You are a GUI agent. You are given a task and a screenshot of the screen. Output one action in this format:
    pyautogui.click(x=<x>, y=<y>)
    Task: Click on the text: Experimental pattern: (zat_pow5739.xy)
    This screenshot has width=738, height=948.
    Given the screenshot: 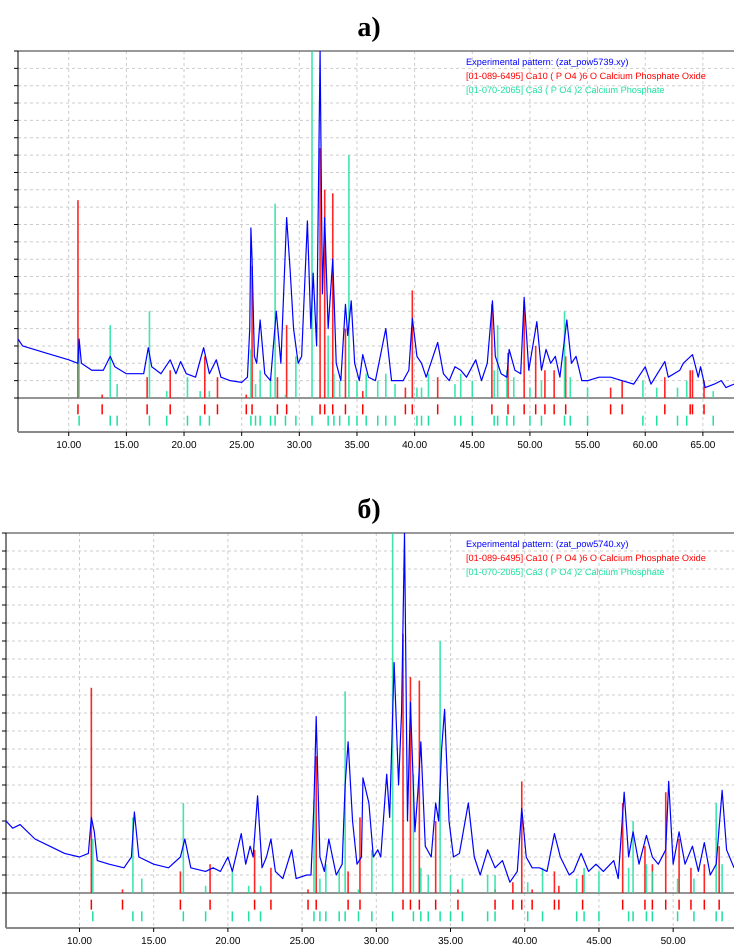 What is the action you would take?
    pyautogui.click(x=547, y=62)
    